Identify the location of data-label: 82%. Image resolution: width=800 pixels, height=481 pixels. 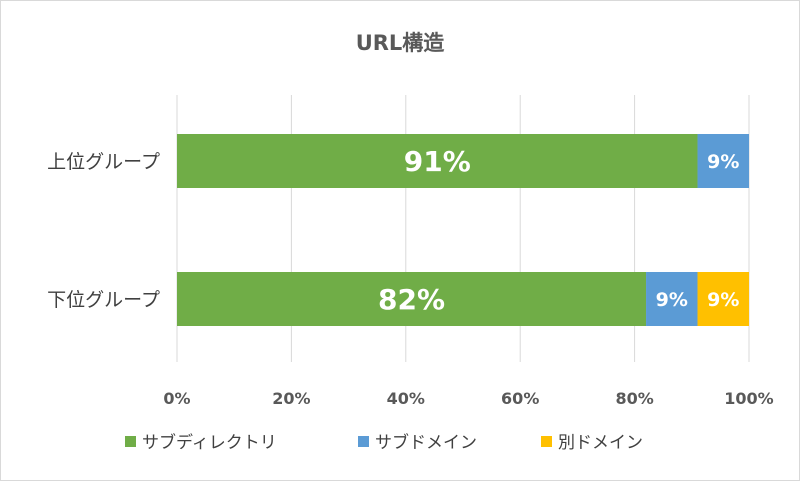
(411, 299).